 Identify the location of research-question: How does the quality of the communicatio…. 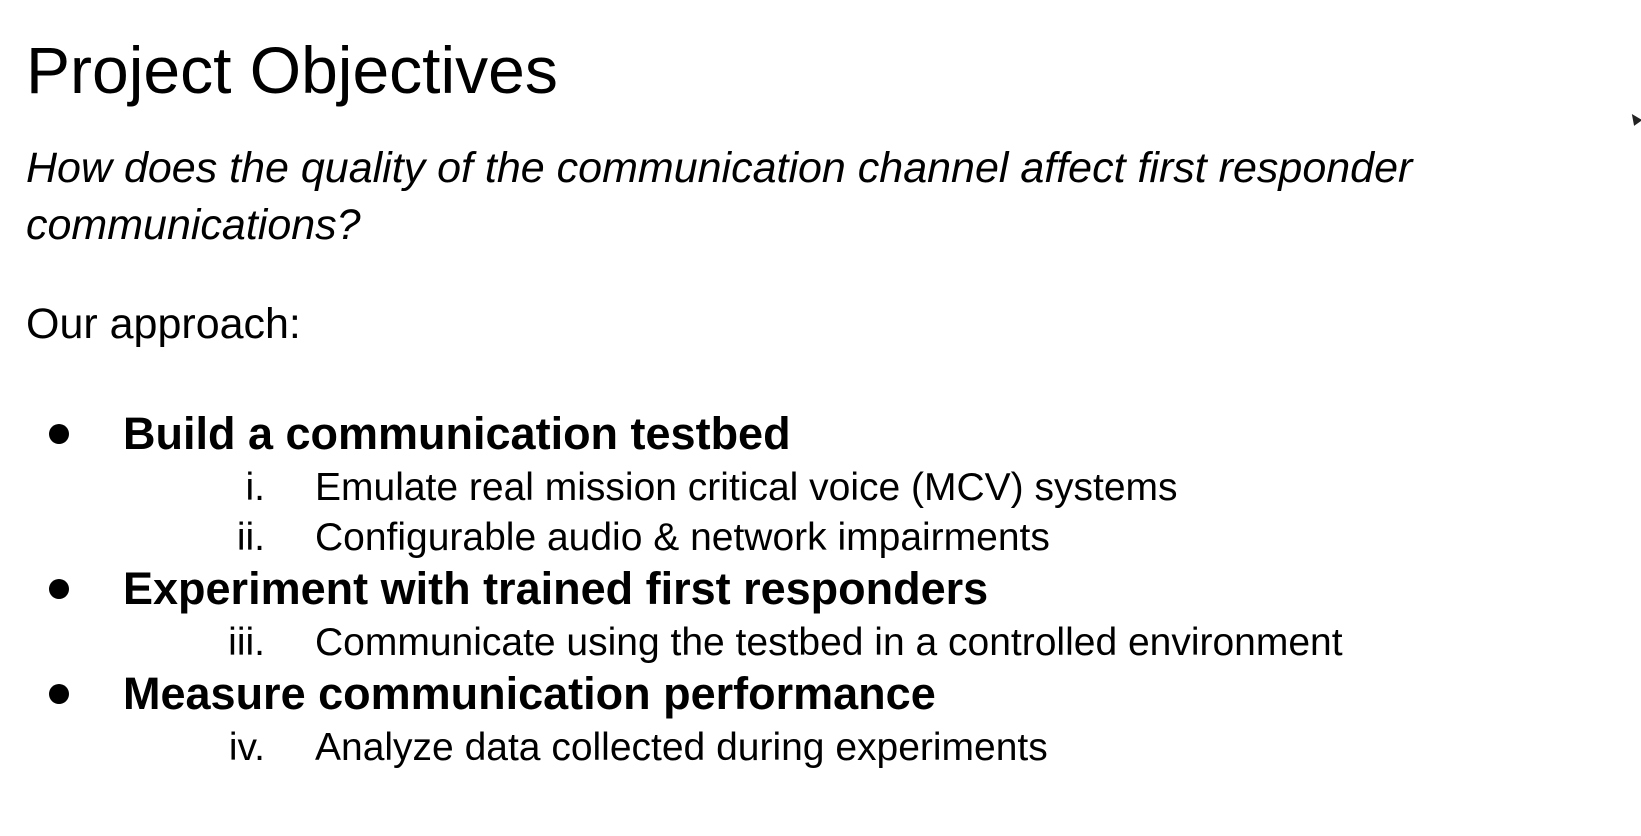
(719, 196).